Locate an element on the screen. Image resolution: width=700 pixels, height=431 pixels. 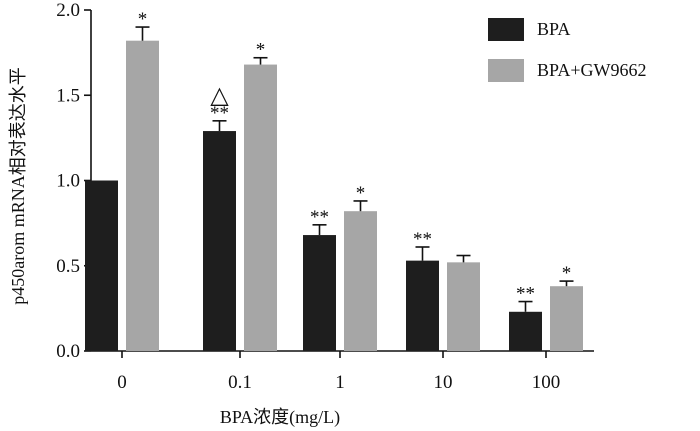
y-tick-label: 1.5 is located at coordinates (68, 95).